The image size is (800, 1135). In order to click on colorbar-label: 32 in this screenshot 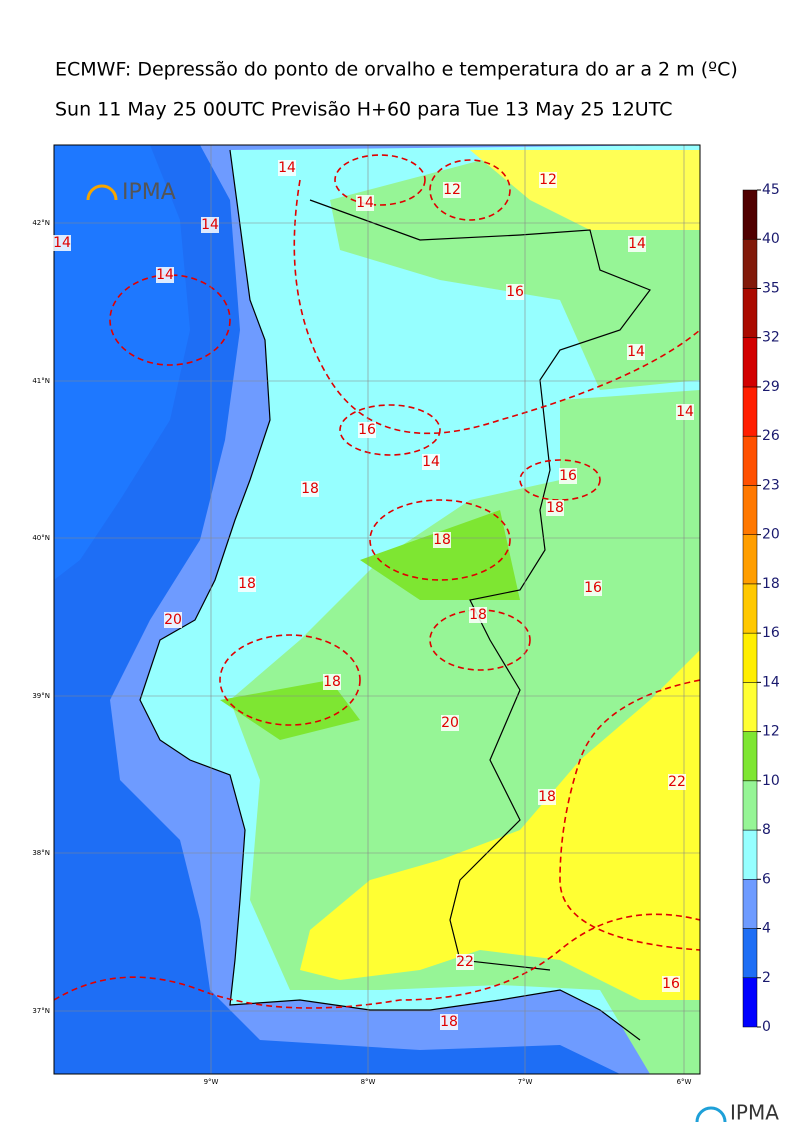, I will do `click(771, 338)`.